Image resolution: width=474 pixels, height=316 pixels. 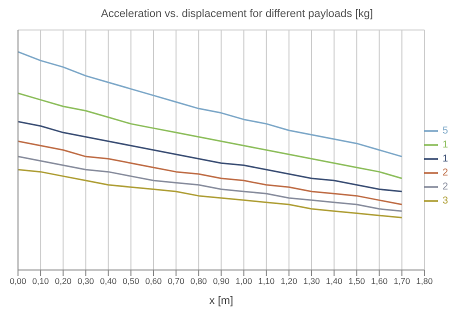 What do you see at coordinates (131, 281) in the screenshot?
I see `x-tick-label: 0,50` at bounding box center [131, 281].